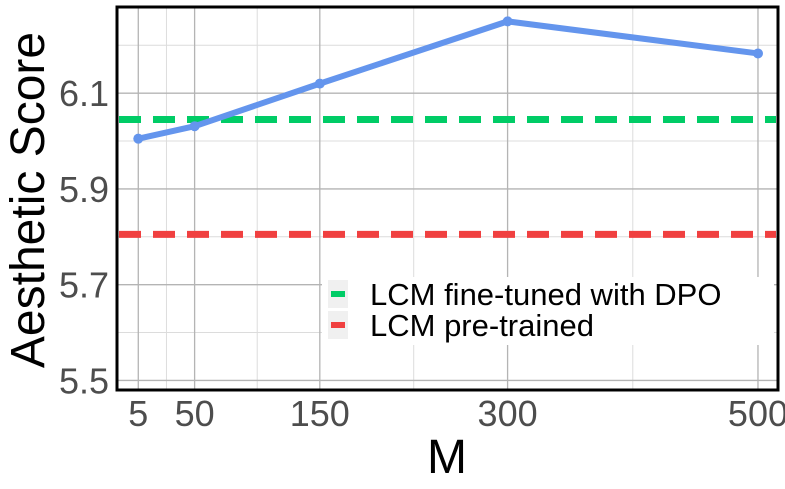 Image resolution: width=785 pixels, height=489 pixels. Describe the element at coordinates (545, 294) in the screenshot. I see `legend-entry-label: LCM fine-tuned with DPO` at that location.